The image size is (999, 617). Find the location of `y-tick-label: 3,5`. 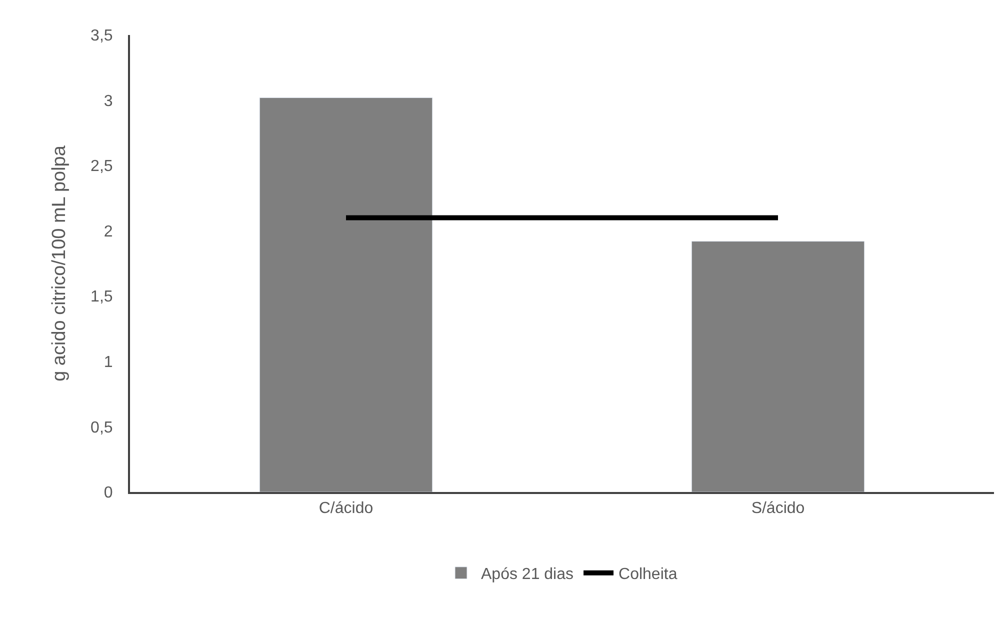

y-tick-label: 3,5 is located at coordinates (101, 36).